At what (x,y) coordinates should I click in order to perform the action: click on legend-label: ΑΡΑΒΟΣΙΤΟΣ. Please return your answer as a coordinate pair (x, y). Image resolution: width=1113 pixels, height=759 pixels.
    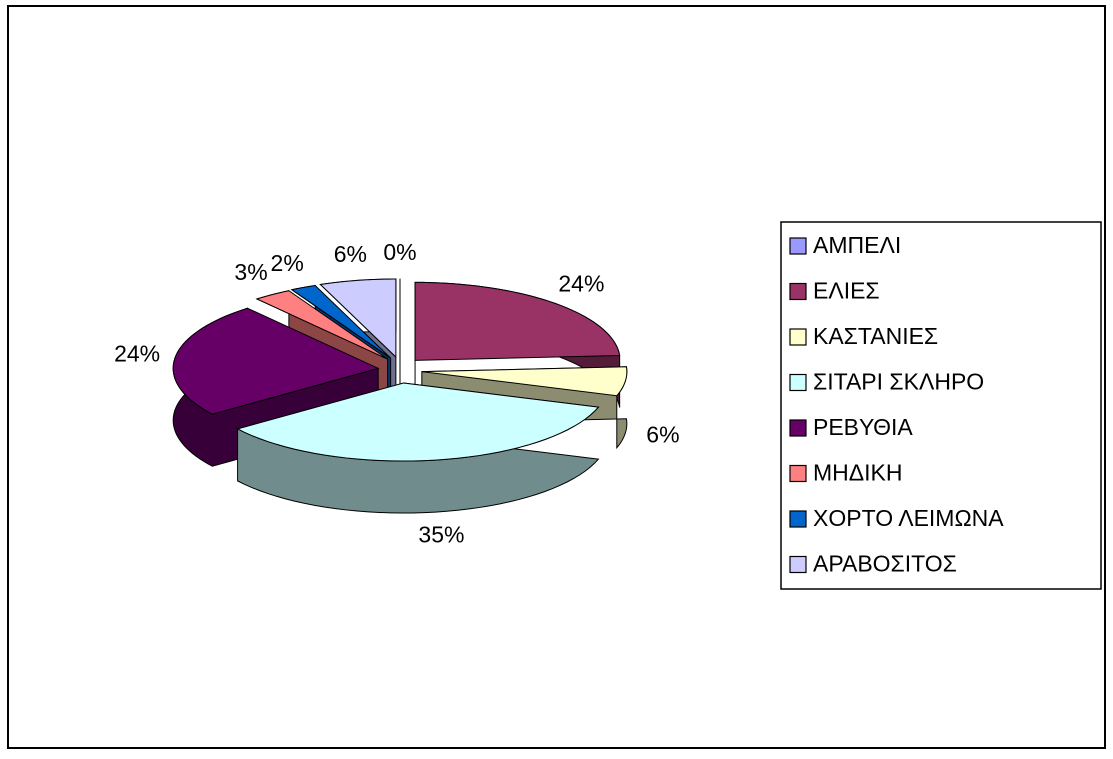
    Looking at the image, I should click on (885, 564).